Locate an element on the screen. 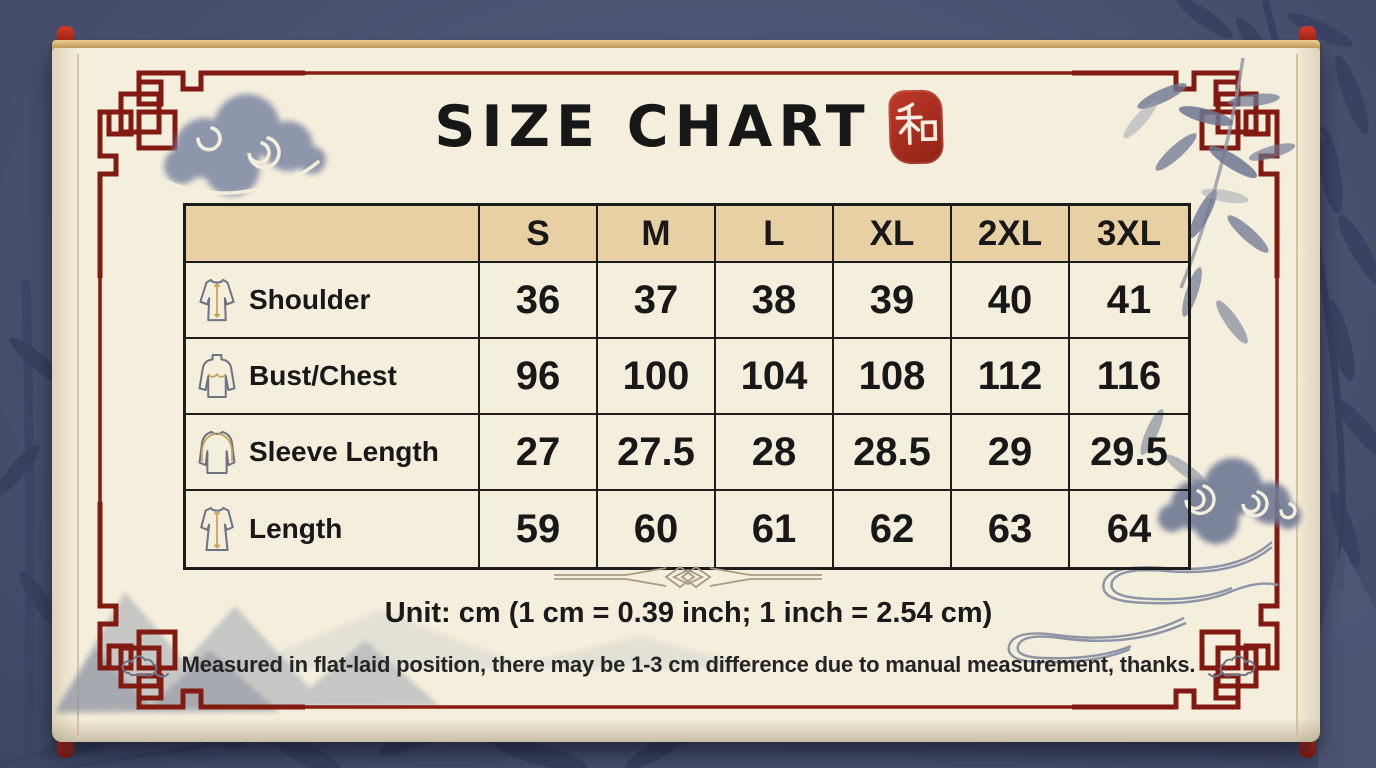 This screenshot has height=768, width=1376. size-value-cell: 104 is located at coordinates (775, 377).